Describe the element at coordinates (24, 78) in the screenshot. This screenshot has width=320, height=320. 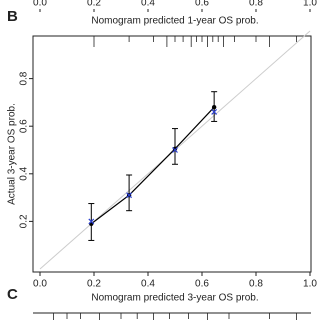
I see `y-tick-label: 0.8` at that location.